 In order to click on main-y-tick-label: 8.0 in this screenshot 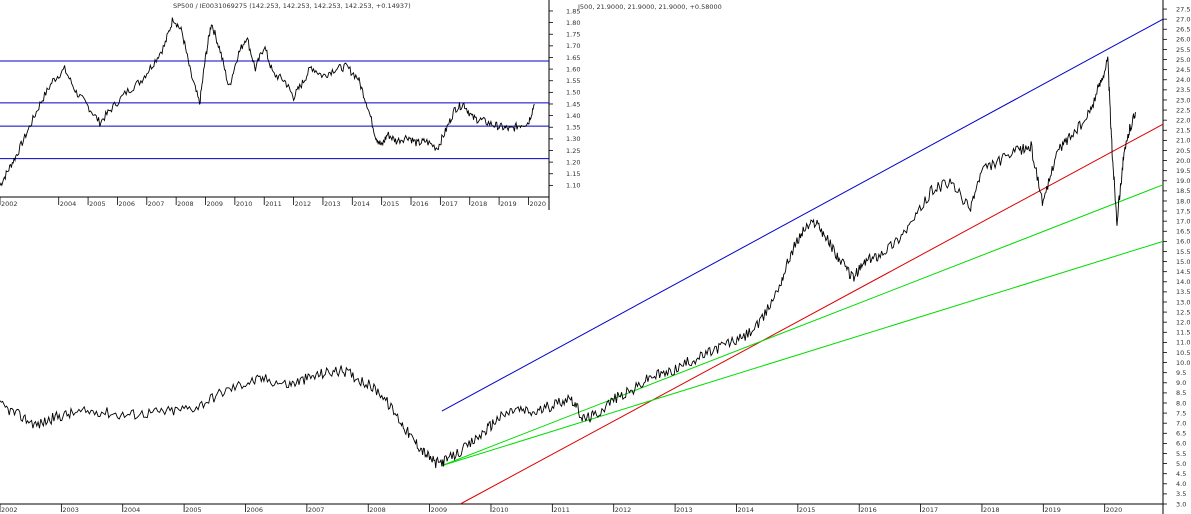, I will do `click(1181, 403)`.